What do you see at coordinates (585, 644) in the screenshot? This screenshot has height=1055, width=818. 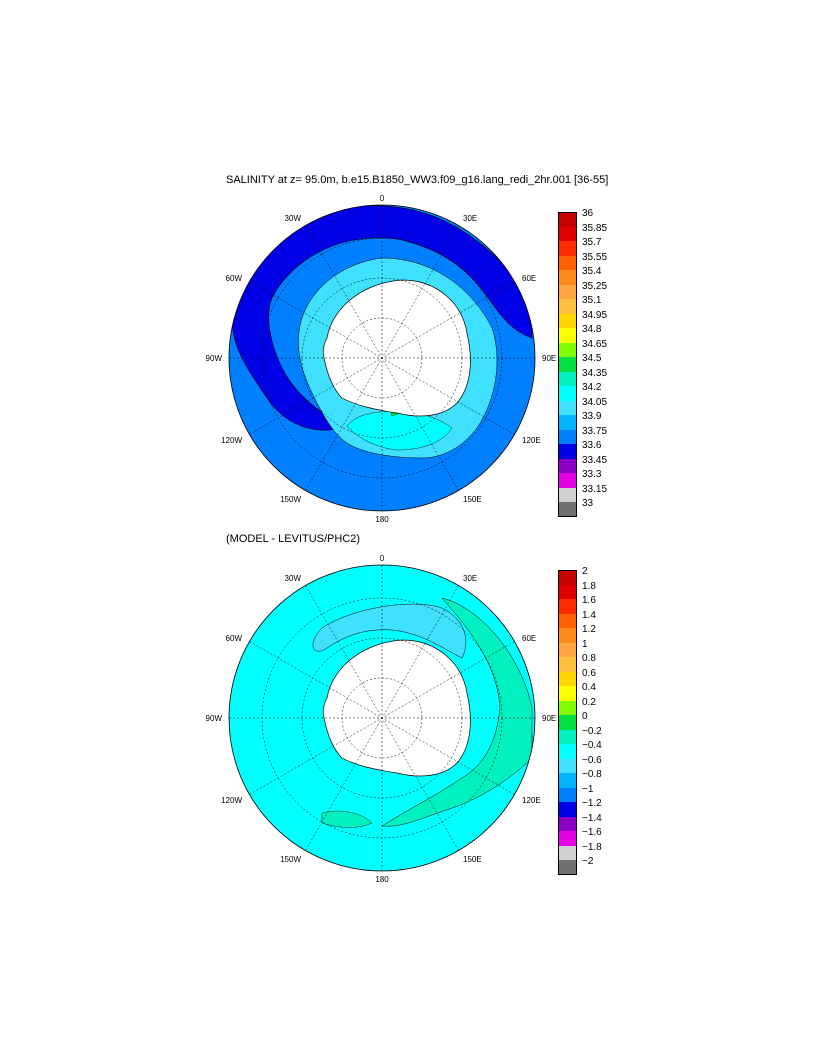 I see `colorbar-label: 1` at bounding box center [585, 644].